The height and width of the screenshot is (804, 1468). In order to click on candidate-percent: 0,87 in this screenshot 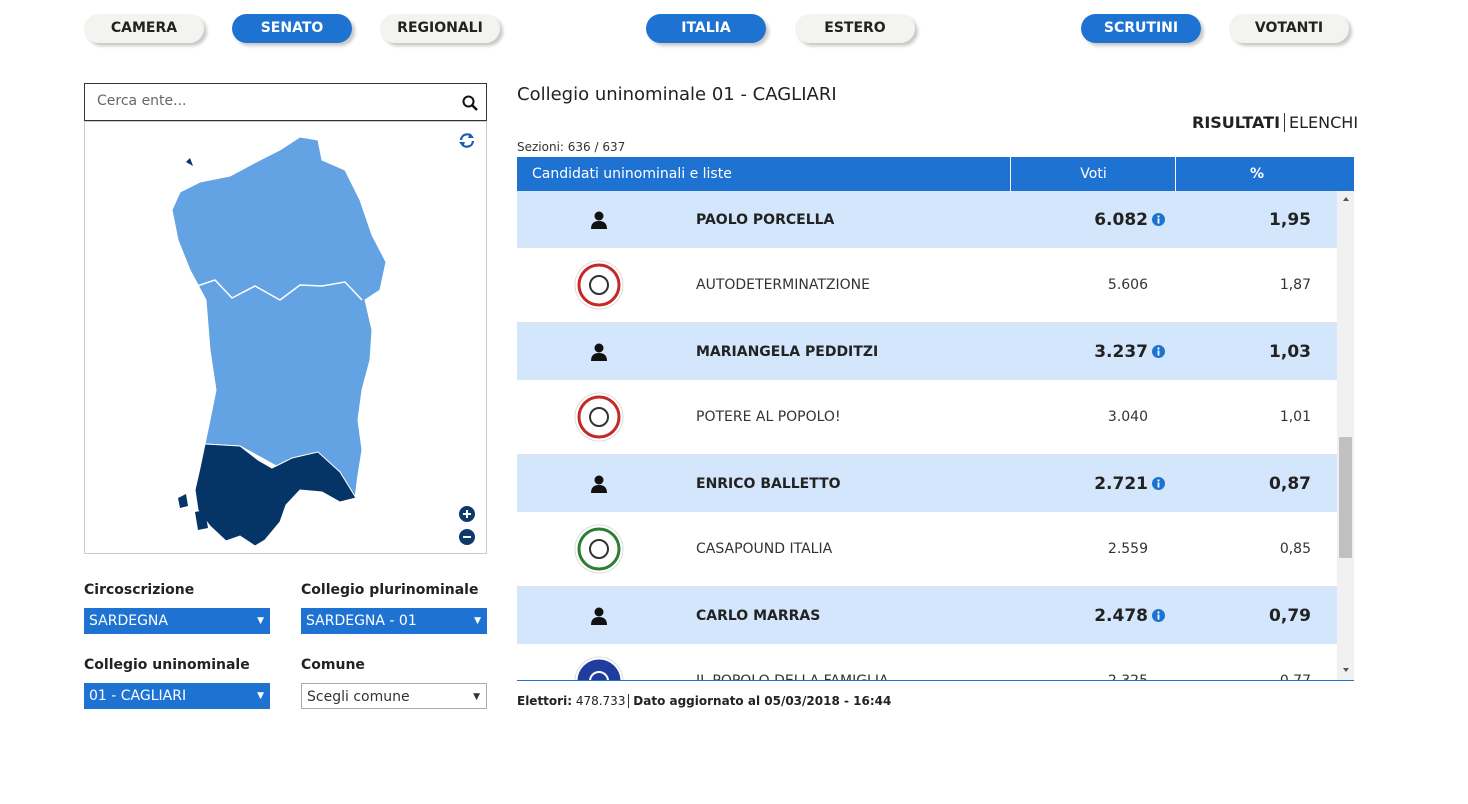, I will do `click(1290, 483)`.